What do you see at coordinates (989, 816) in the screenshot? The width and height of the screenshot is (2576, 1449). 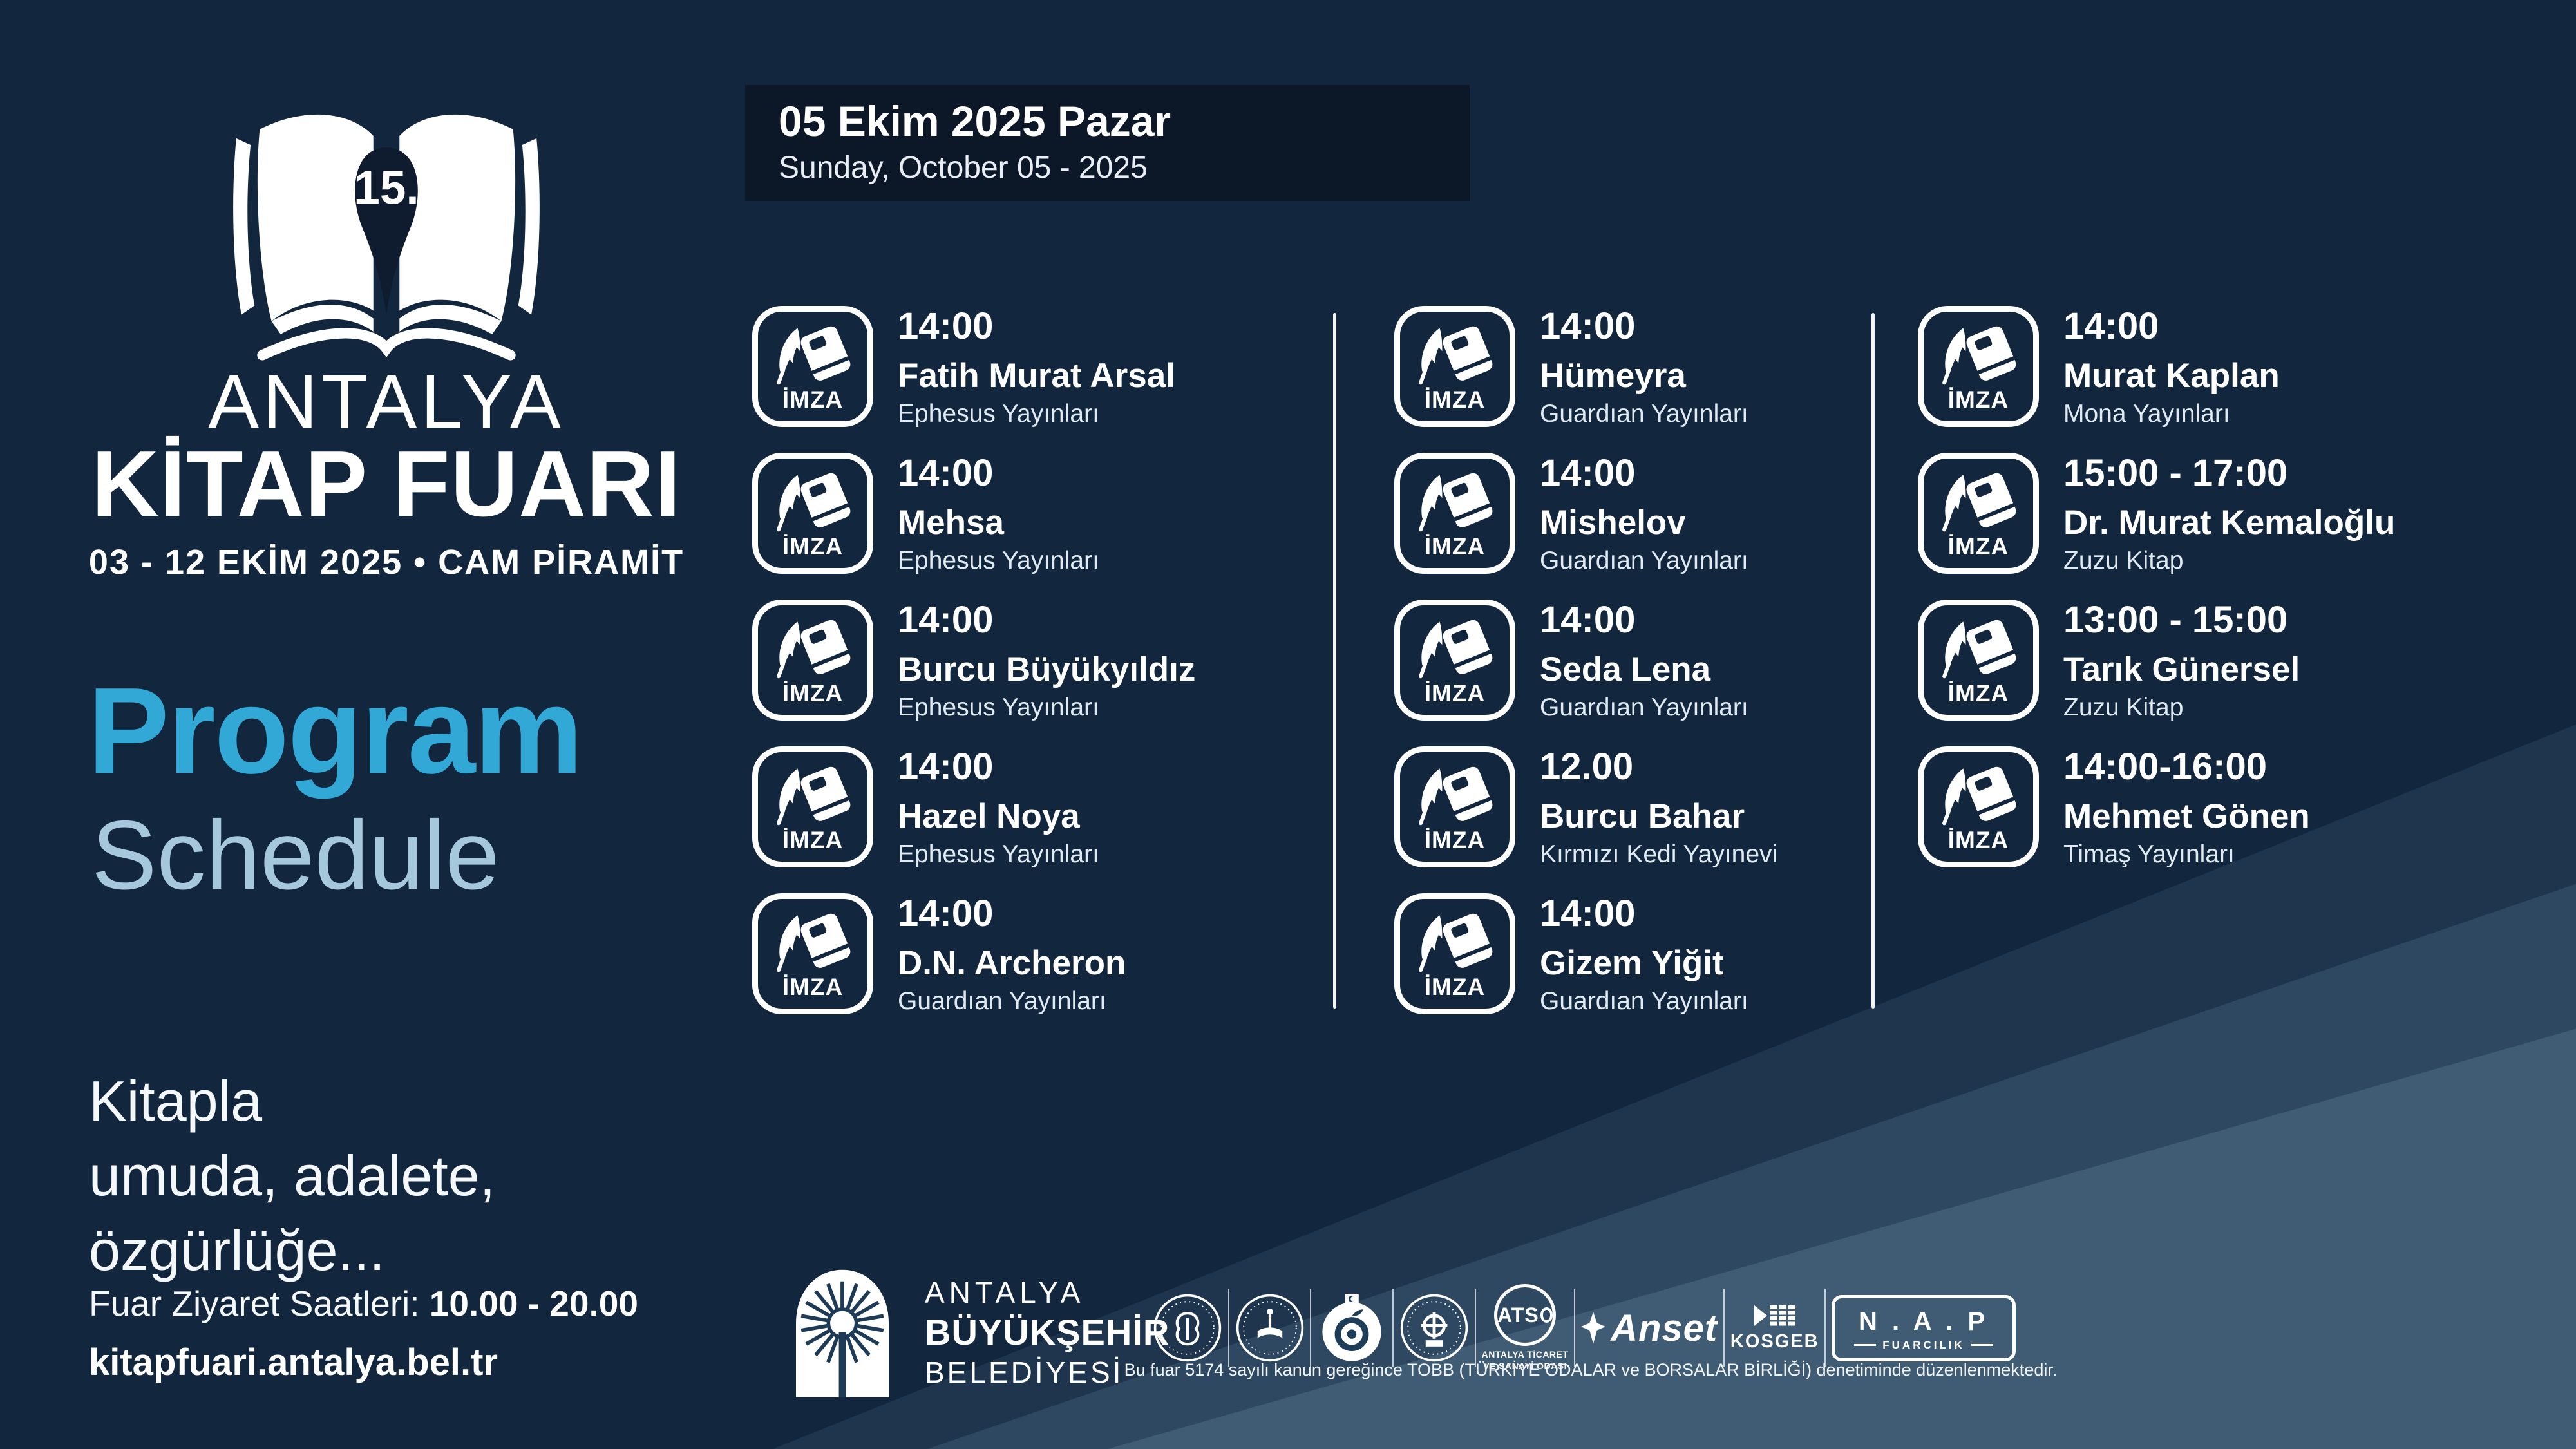 I see `author-name: Hazel Noya` at bounding box center [989, 816].